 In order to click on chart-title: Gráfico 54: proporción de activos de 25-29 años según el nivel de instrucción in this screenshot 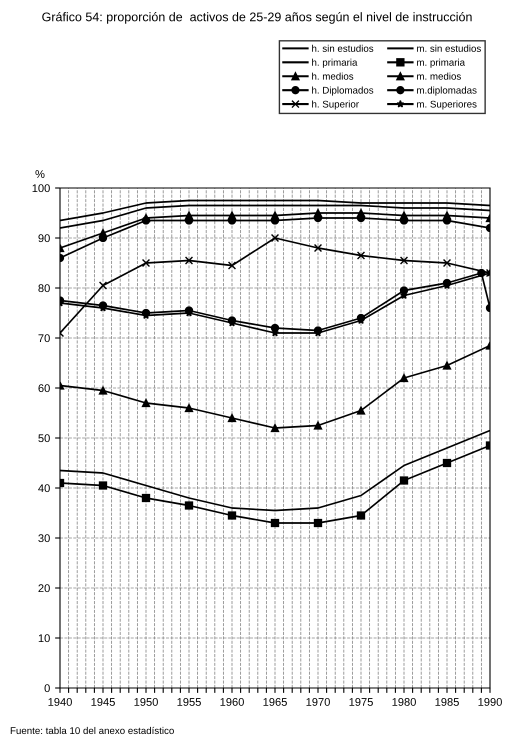, I will do `click(257, 18)`.